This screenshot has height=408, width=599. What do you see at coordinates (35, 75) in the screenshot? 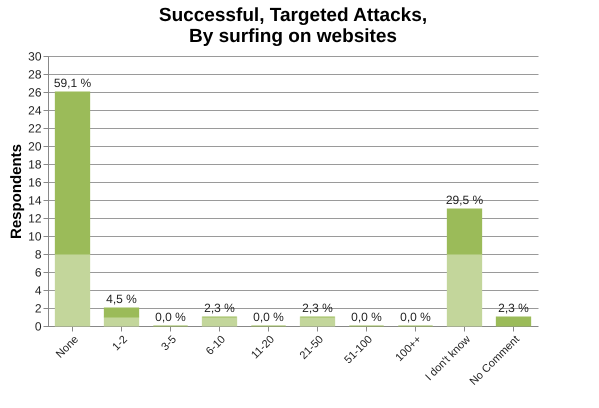
I see `y-tick-label: 28` at bounding box center [35, 75].